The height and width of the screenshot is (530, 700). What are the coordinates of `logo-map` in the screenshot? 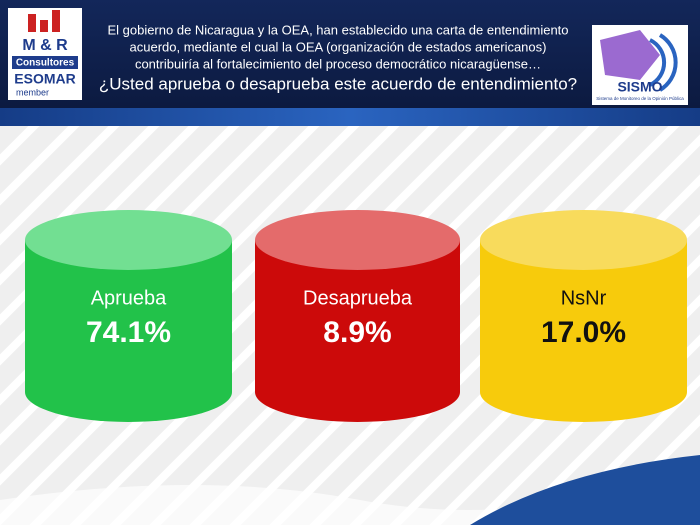 It's located at (630, 55).